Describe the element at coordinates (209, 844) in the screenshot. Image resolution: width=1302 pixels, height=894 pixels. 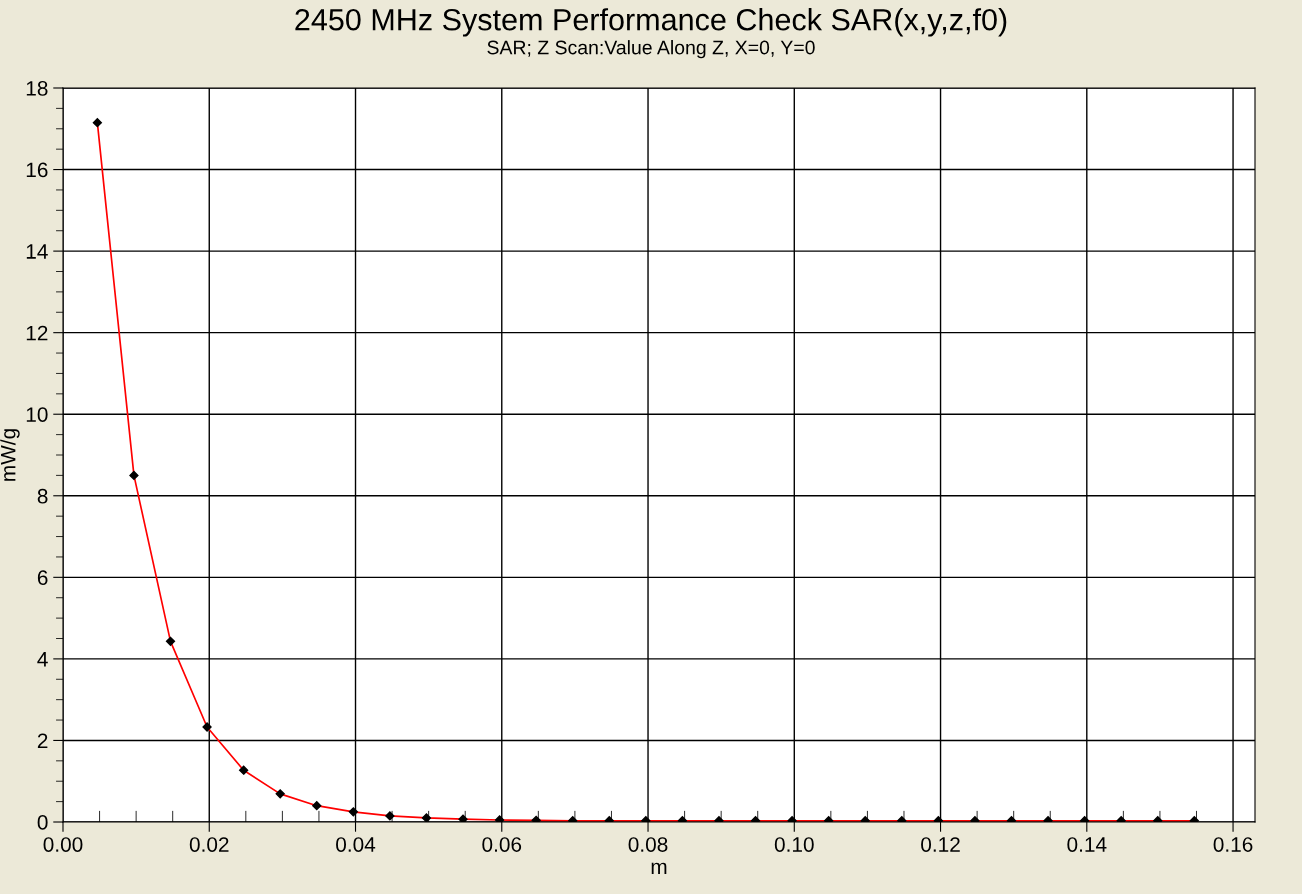
I see `x-tick-label: 0.02` at that location.